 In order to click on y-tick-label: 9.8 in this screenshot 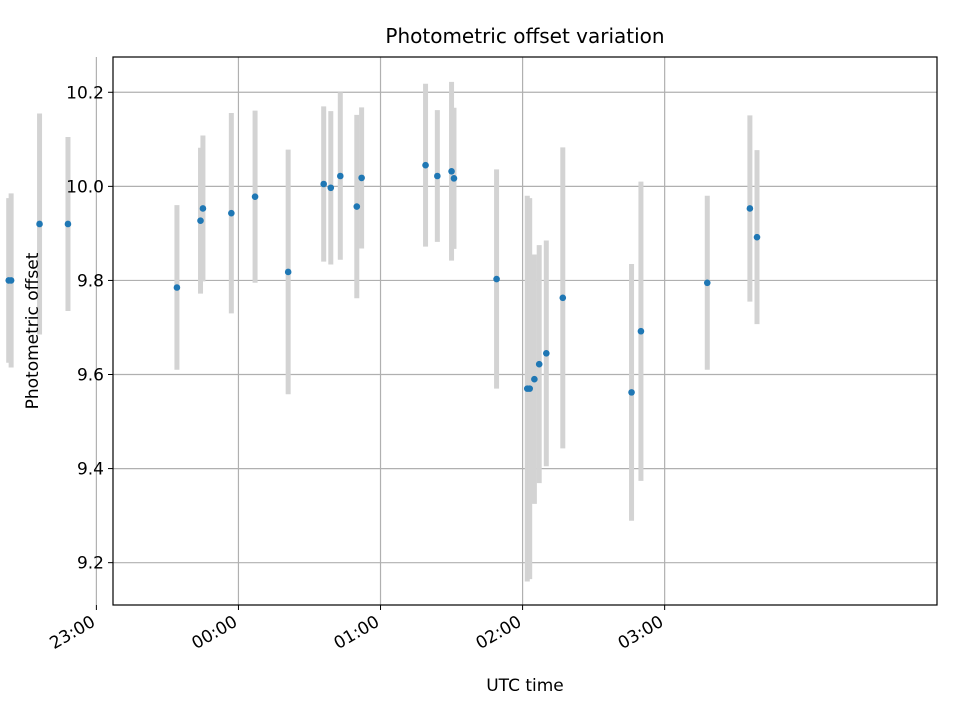, I will do `click(90, 281)`.